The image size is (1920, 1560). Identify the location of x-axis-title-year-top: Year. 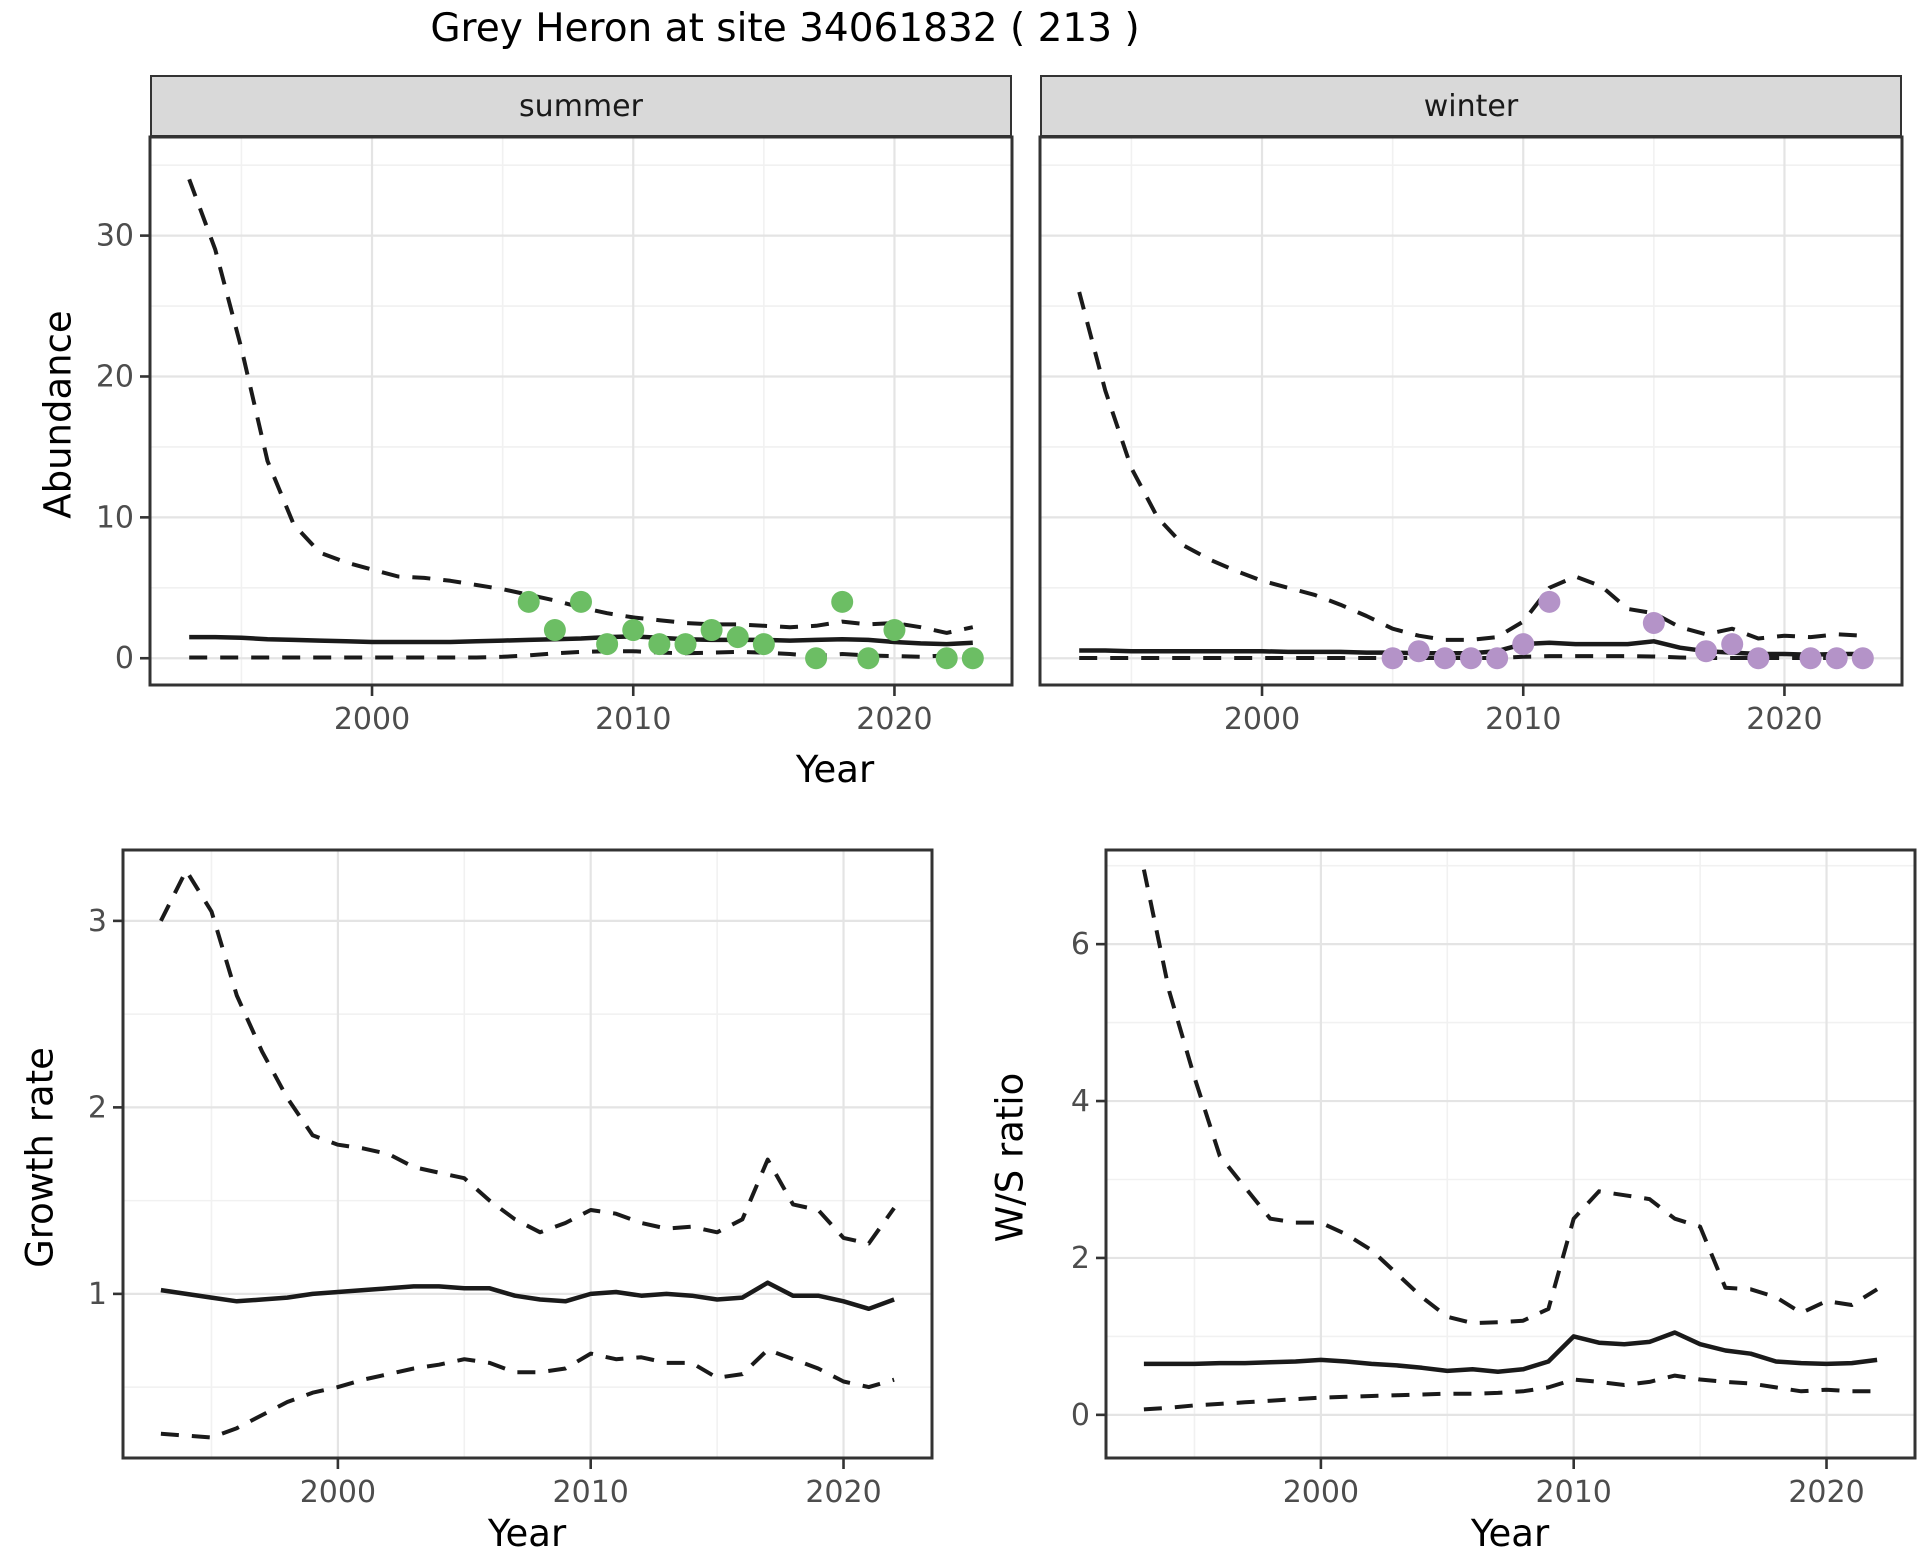
(835, 769).